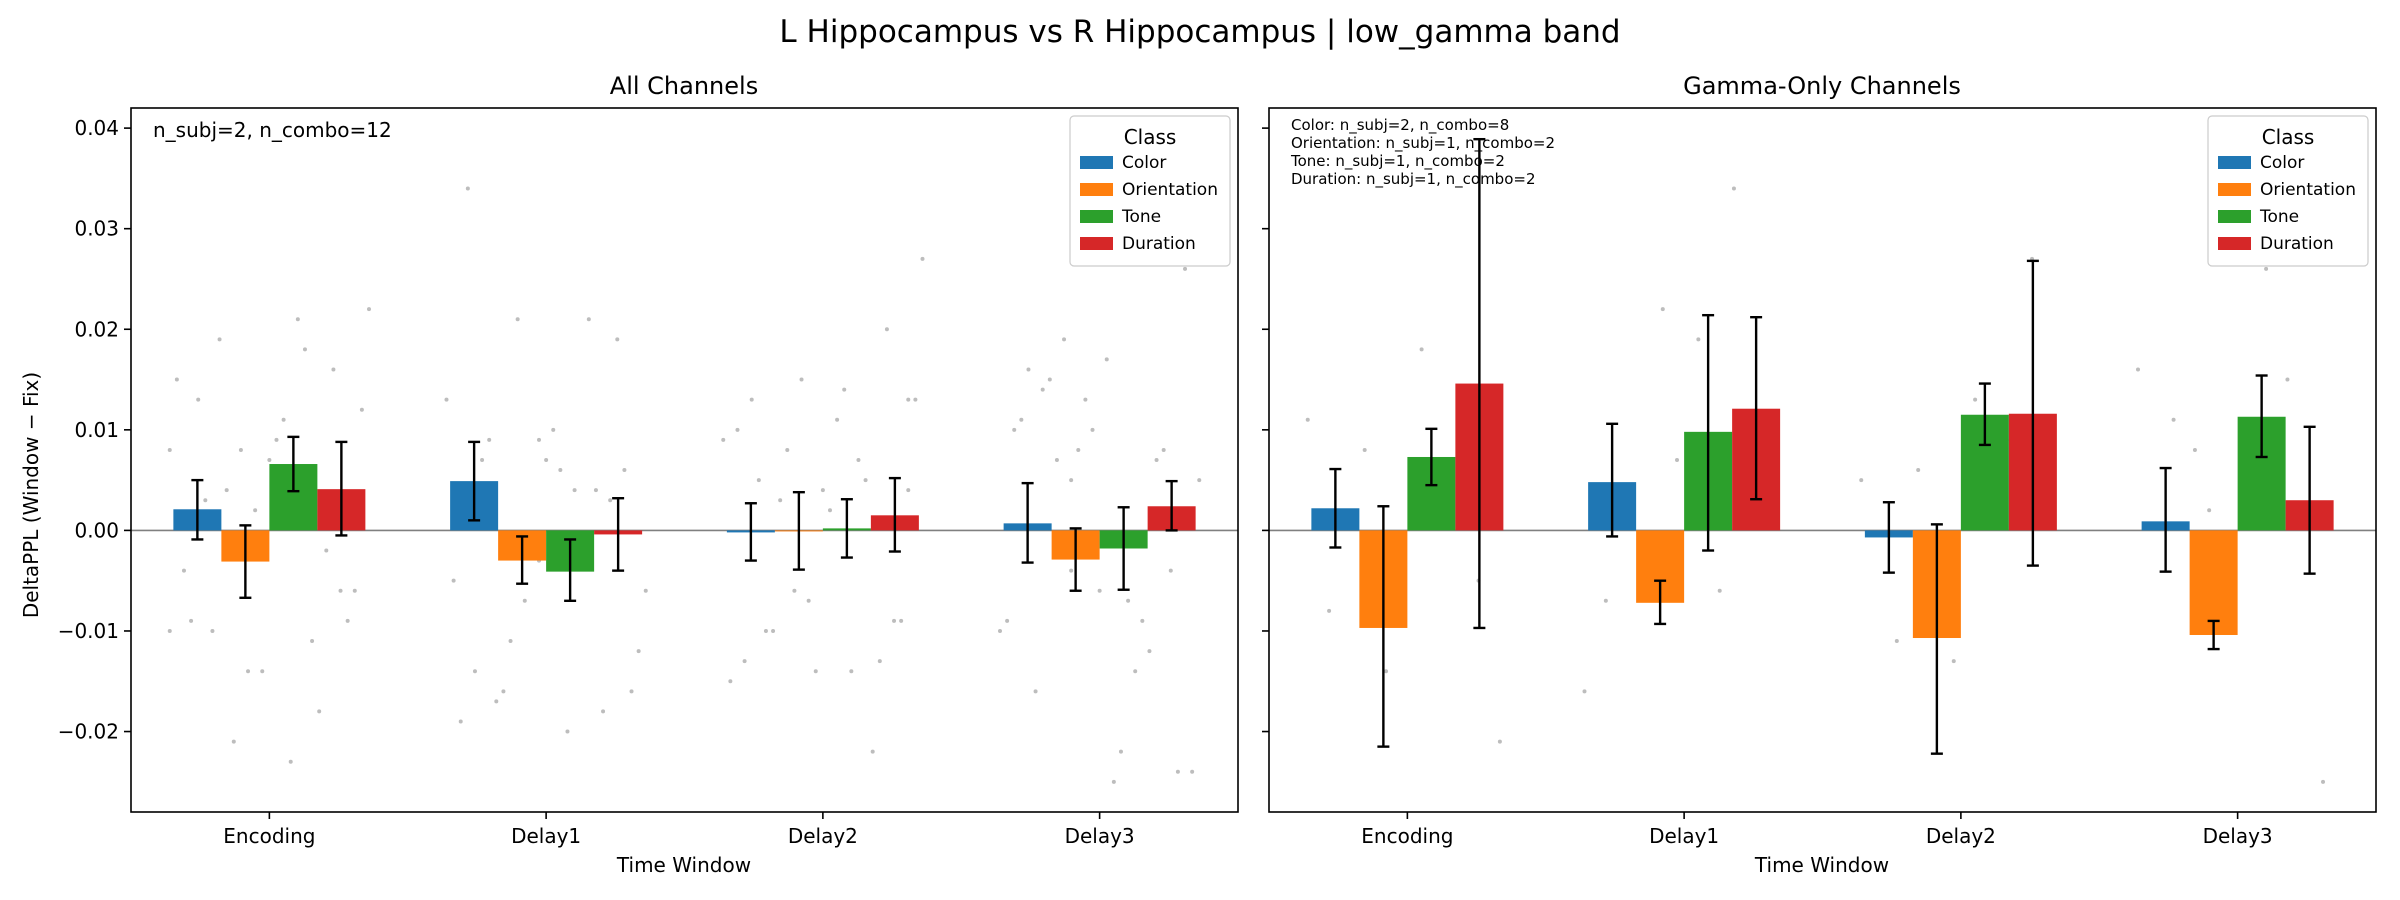 The height and width of the screenshot is (900, 2400). What do you see at coordinates (1961, 836) in the screenshot?
I see `x-tick-label: Delay2` at bounding box center [1961, 836].